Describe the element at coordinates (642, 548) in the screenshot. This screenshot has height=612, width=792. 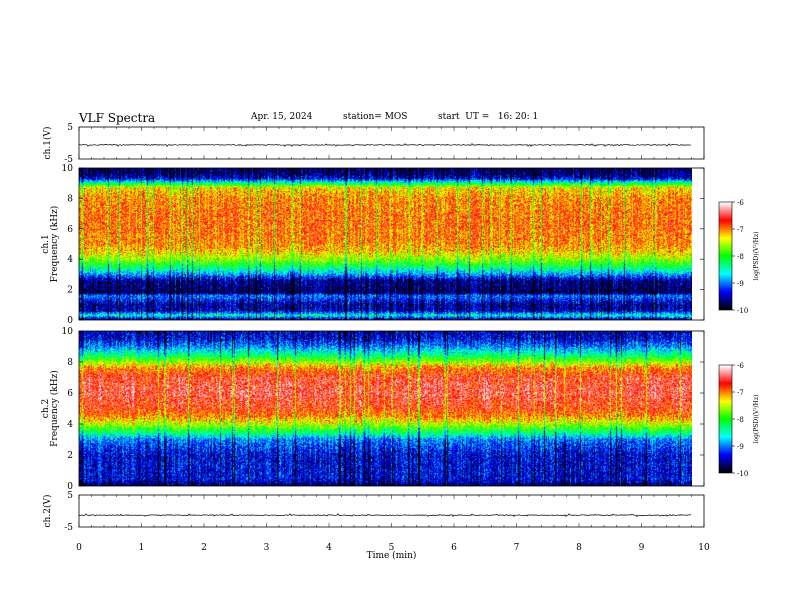
I see `x-tick-label: 9` at that location.